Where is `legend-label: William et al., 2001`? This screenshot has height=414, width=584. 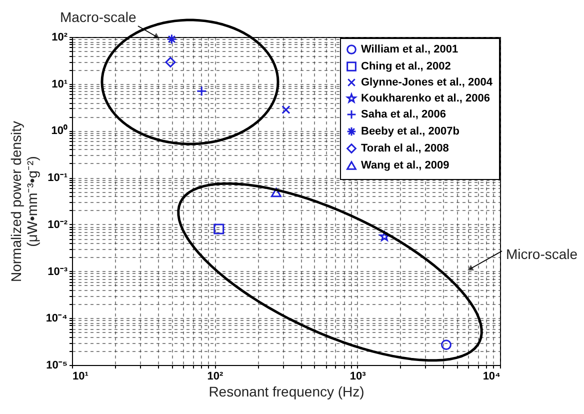 legend-label: William et al., 2001 is located at coordinates (409, 50).